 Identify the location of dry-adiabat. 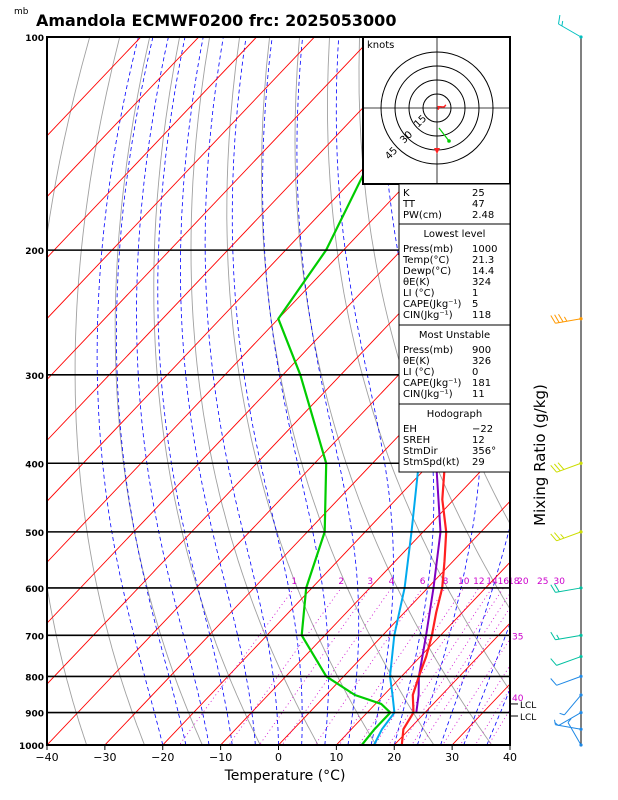
(109, 391).